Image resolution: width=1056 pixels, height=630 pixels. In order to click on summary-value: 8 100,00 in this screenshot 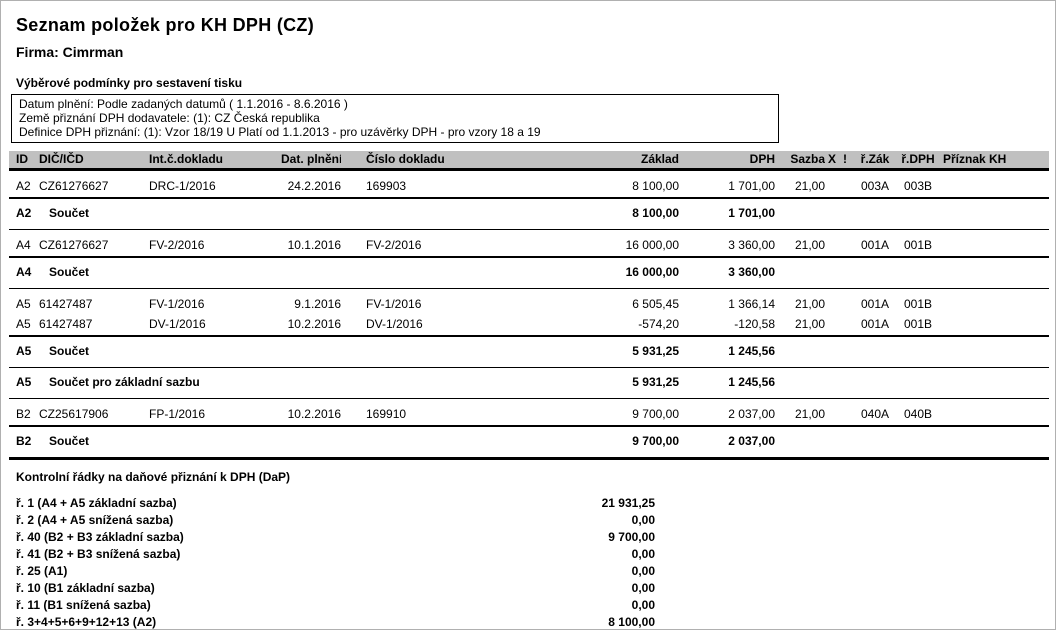, I will do `click(631, 622)`.